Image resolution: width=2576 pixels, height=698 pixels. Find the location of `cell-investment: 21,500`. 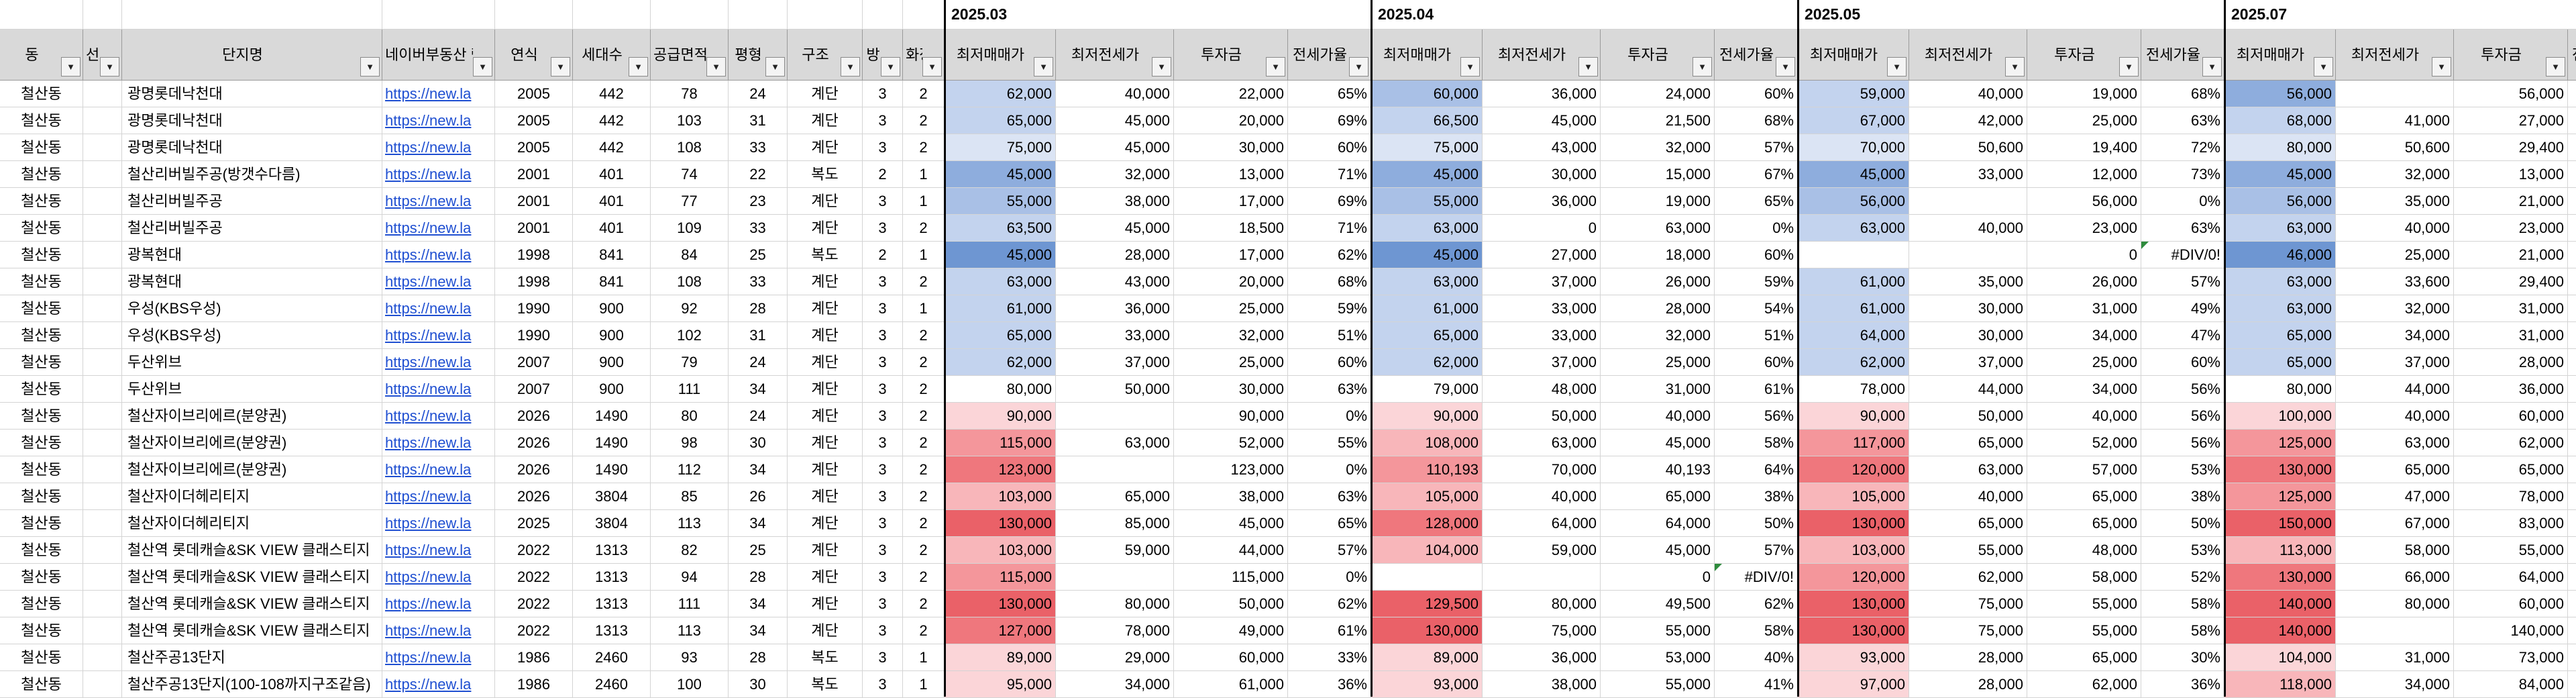

cell-investment: 21,500 is located at coordinates (1658, 120).